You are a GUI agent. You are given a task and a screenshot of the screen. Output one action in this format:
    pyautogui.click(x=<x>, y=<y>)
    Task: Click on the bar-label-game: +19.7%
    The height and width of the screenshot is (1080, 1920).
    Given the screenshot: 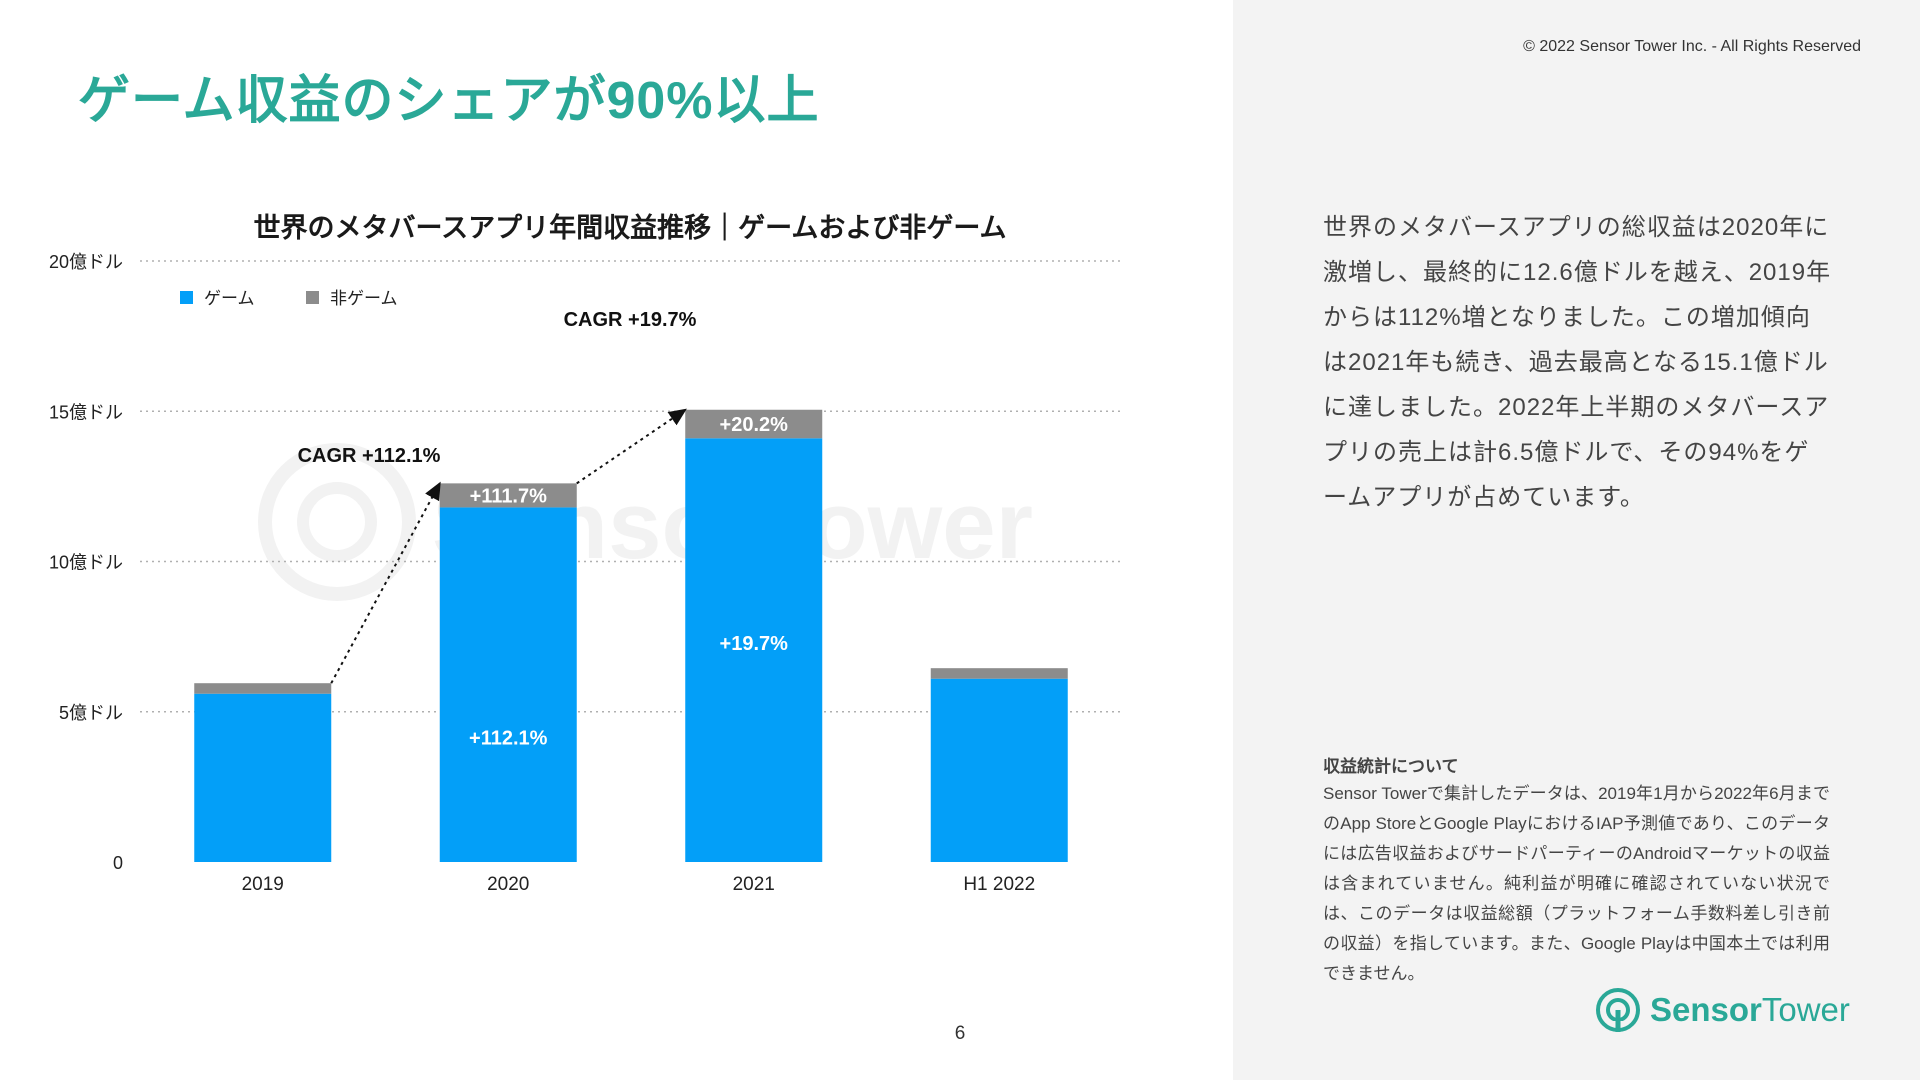 What is the action you would take?
    pyautogui.click(x=754, y=644)
    